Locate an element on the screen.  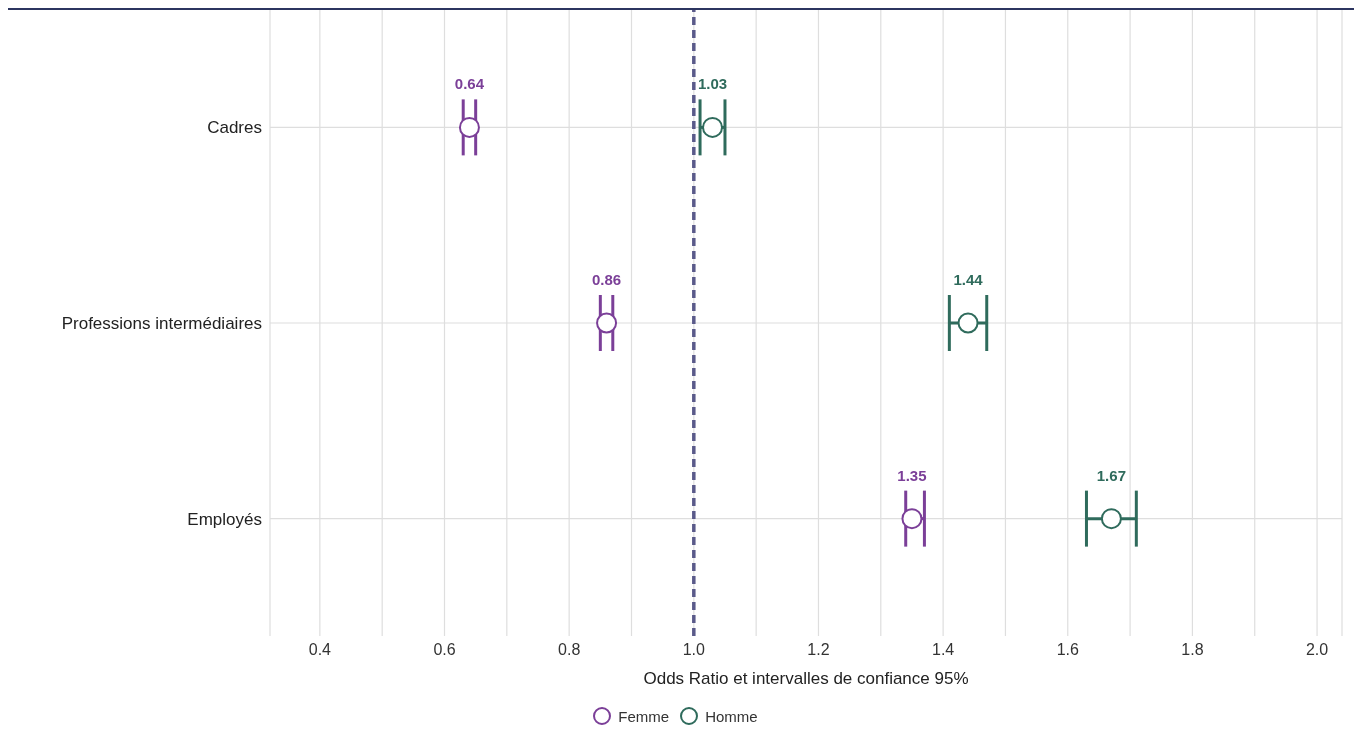
x-tick-label: 0.8 is located at coordinates (569, 650).